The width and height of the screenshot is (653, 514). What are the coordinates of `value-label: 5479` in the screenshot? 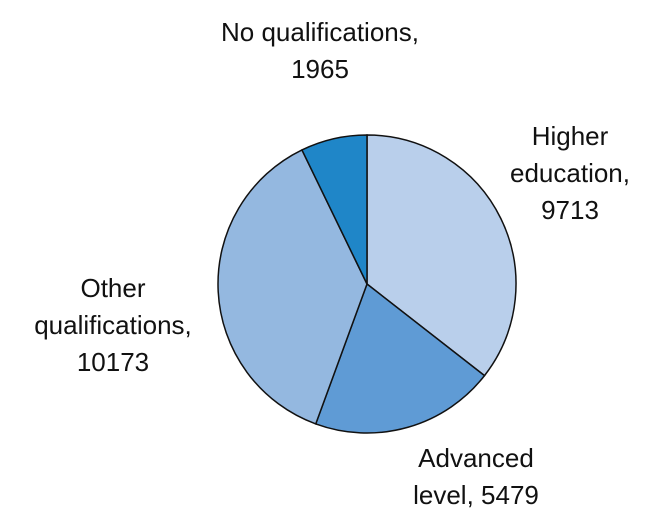 It's located at (510, 495).